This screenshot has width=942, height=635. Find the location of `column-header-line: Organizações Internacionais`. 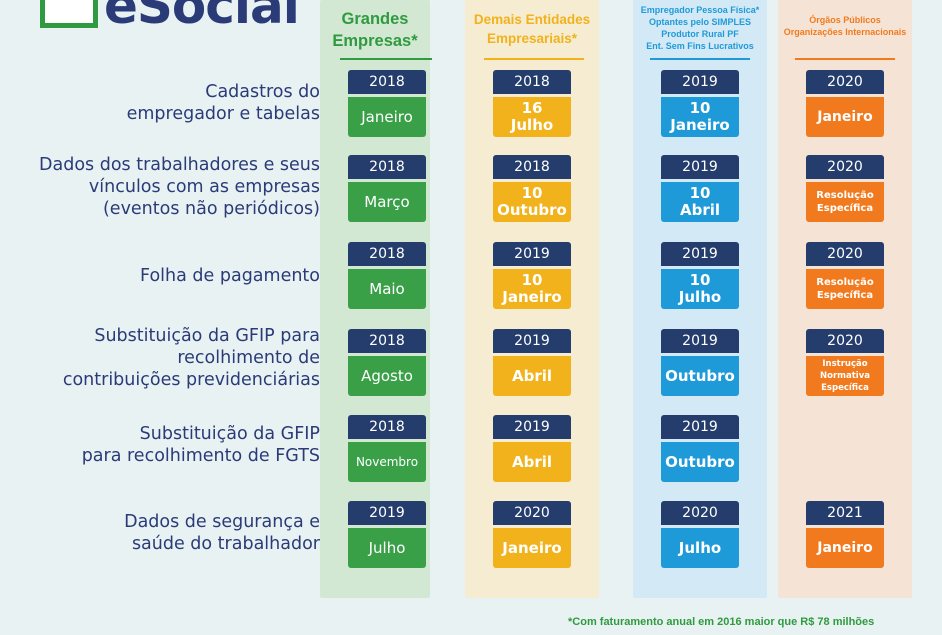

column-header-line: Organizações Internacionais is located at coordinates (845, 32).